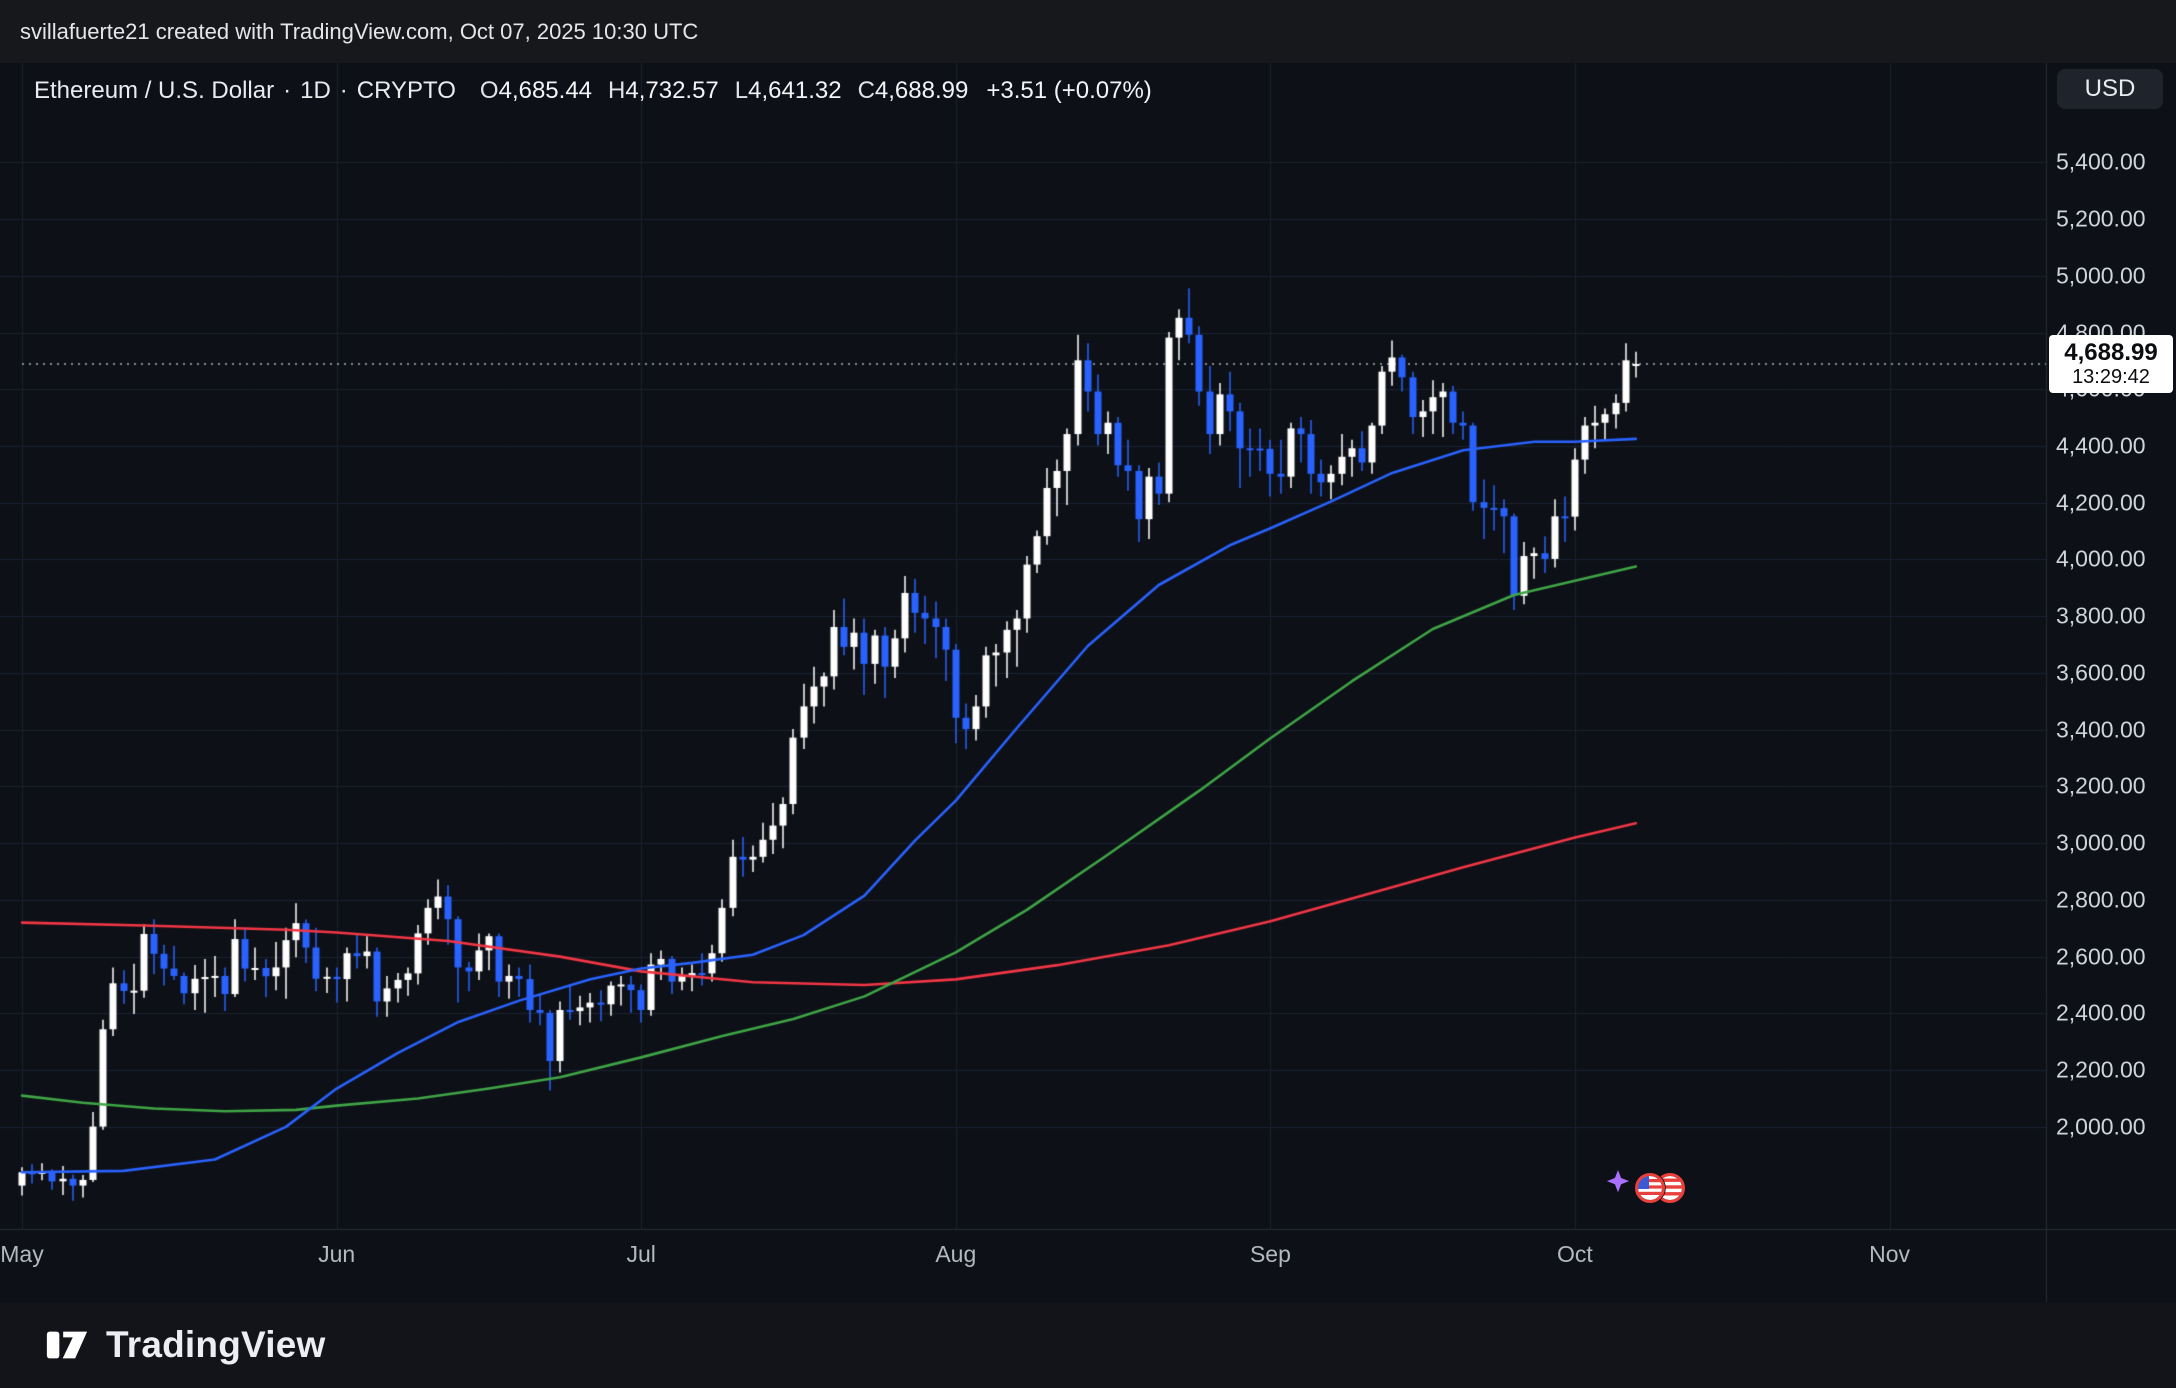 The height and width of the screenshot is (1388, 2176). Describe the element at coordinates (641, 1254) in the screenshot. I see `month-label: Jul` at that location.